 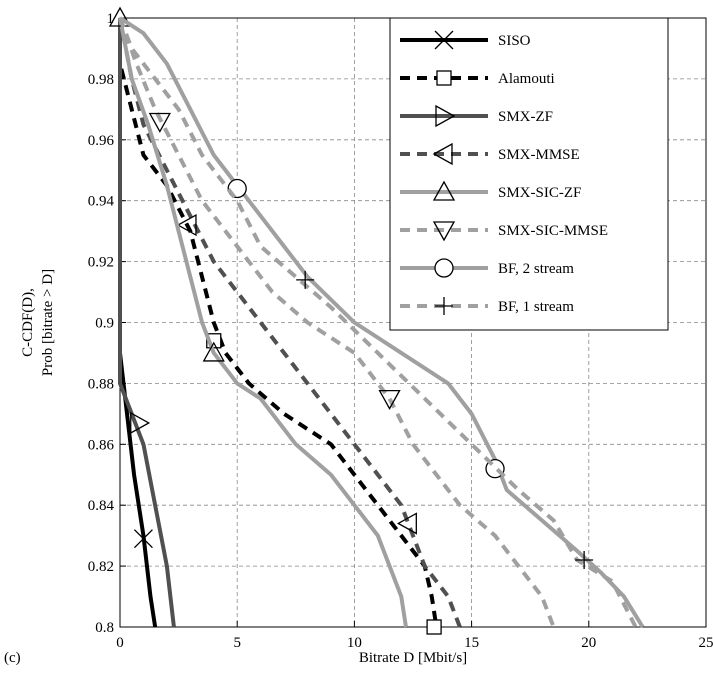 I want to click on x-axis-label: Bitrate D [Mbit/s], so click(x=413, y=658).